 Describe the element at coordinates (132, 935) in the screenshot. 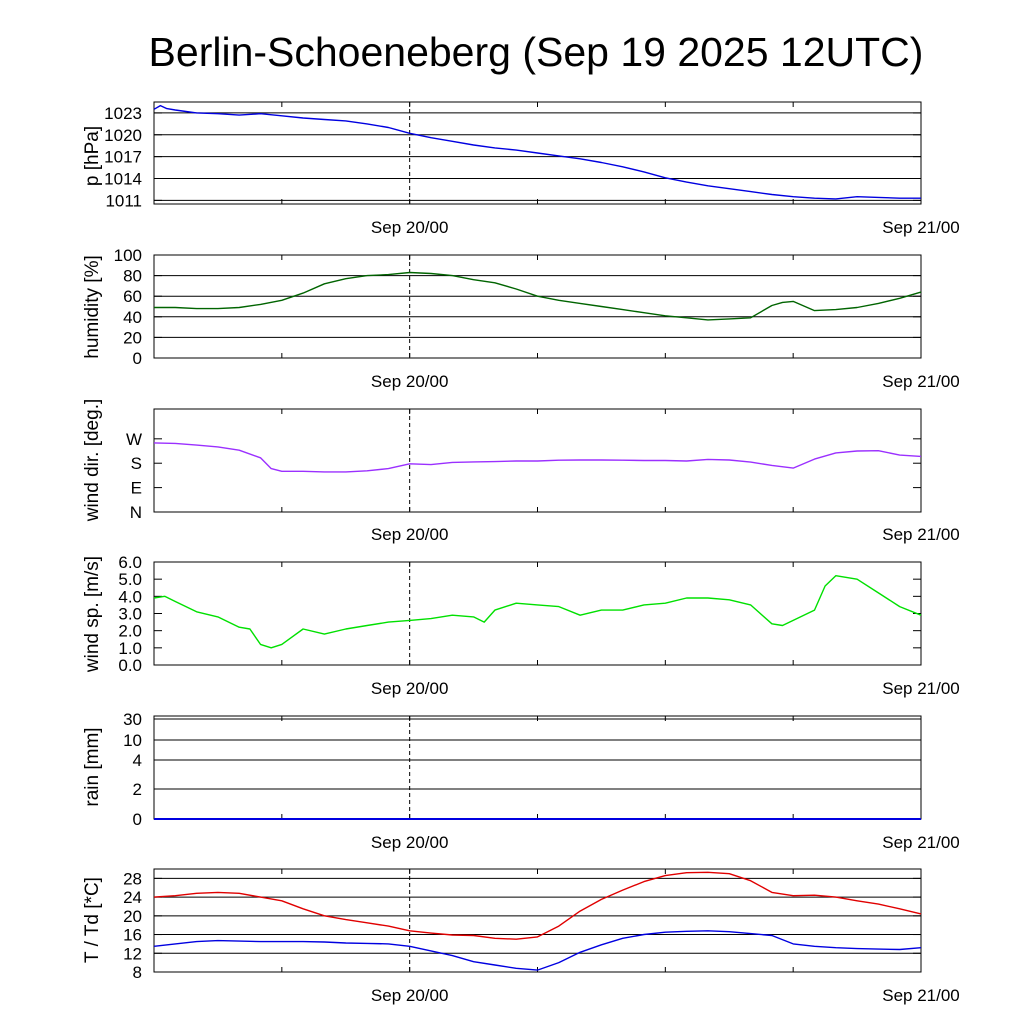

I see `y-tick-label: 16` at that location.